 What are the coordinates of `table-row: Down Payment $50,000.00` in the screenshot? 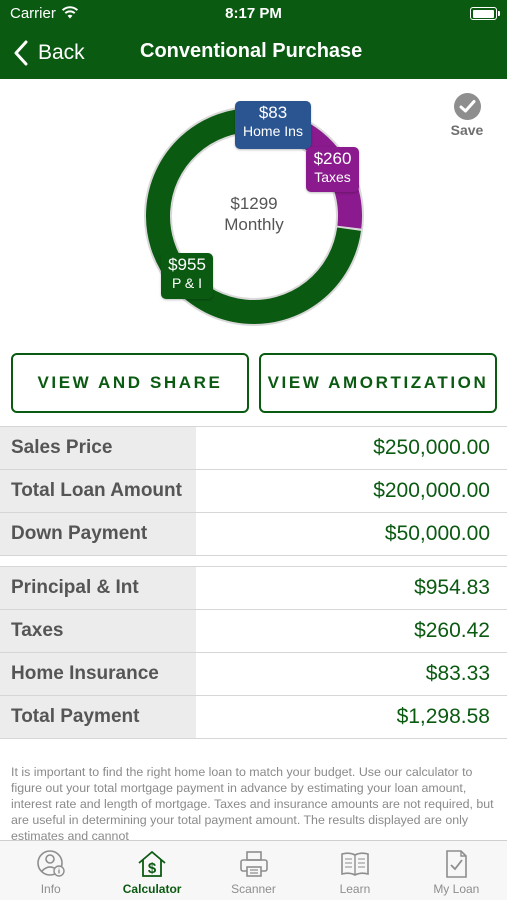 It's located at (253, 534).